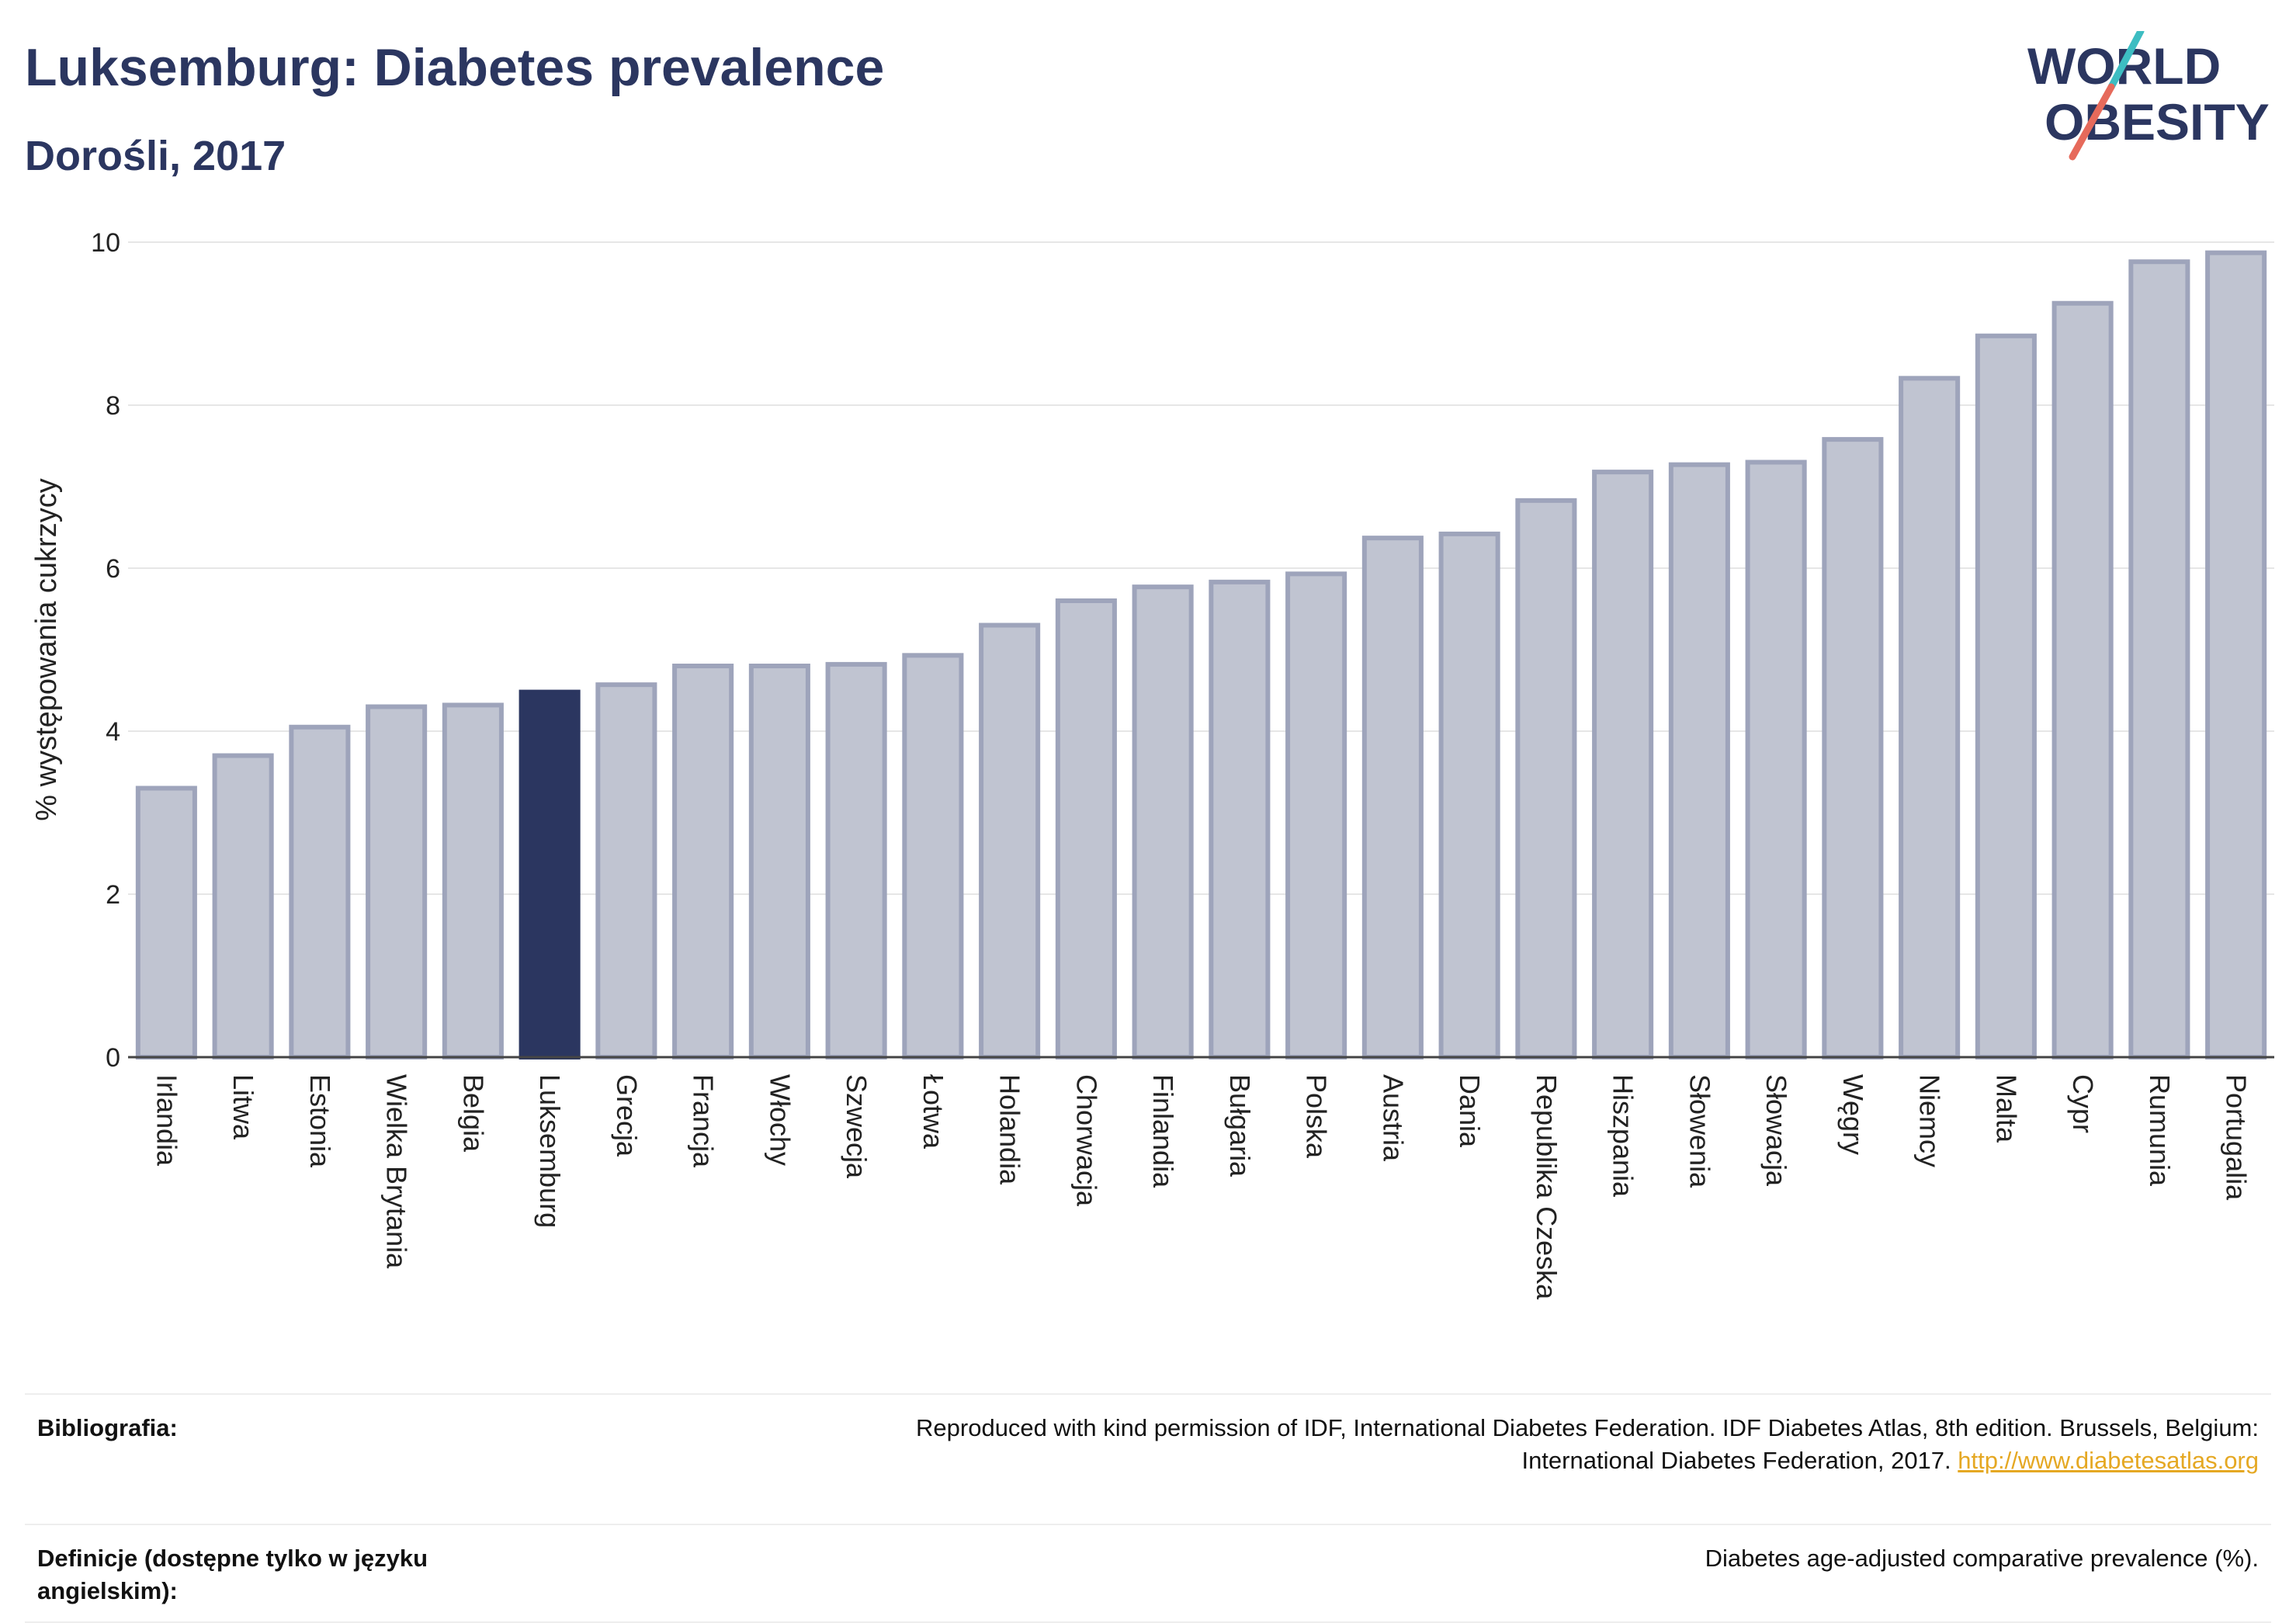  Describe the element at coordinates (1930, 1120) in the screenshot. I see `x-tick-label: Niemcy` at that location.